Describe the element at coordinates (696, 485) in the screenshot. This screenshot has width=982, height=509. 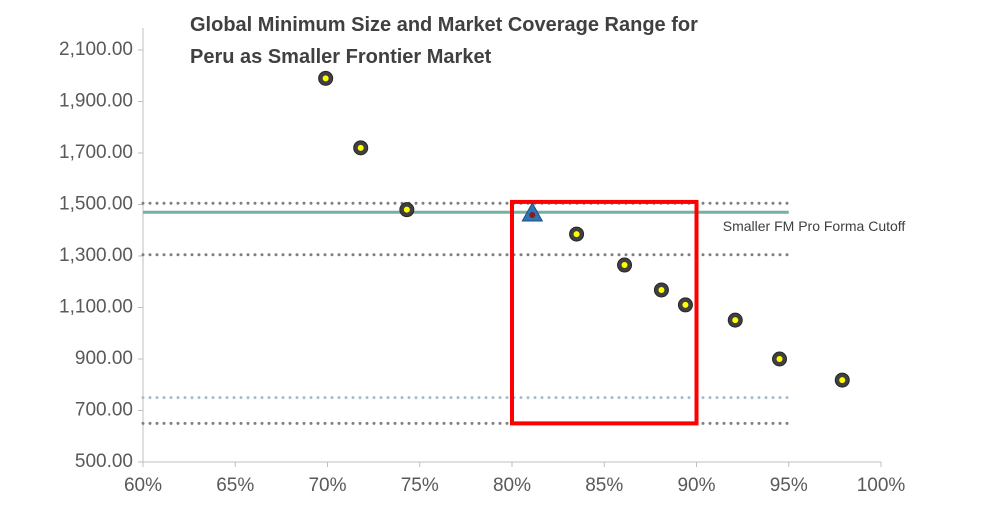
I see `x-tick-label: 90%` at that location.